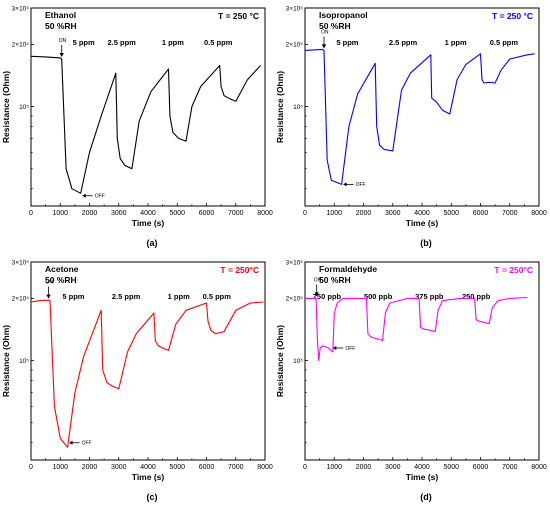 The width and height of the screenshot is (550, 506). Describe the element at coordinates (426, 497) in the screenshot. I see `panel-label: (d)` at that location.